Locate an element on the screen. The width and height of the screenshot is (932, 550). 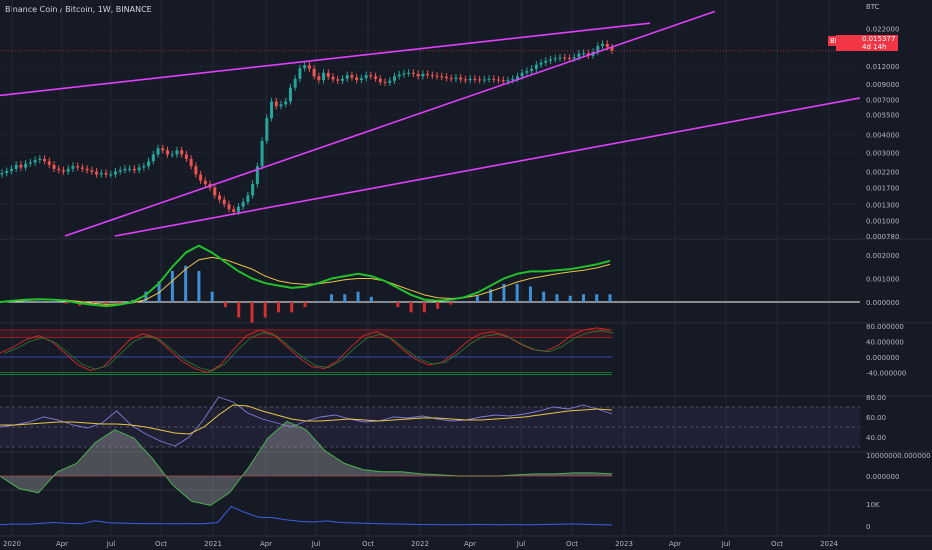
rsi-axis-label: 40.00 is located at coordinates (876, 438).